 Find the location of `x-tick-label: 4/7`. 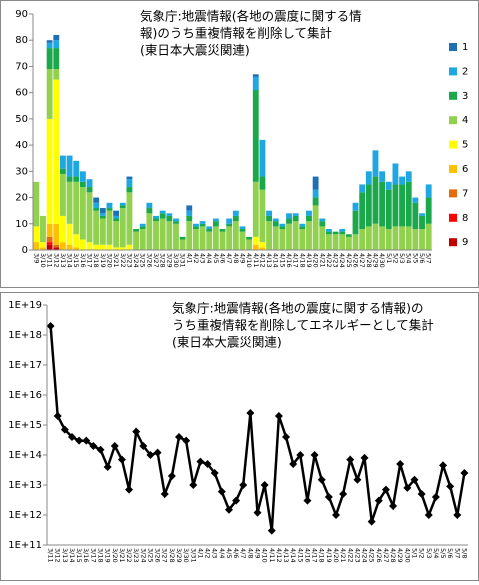

x-tick-label: 4/7 is located at coordinates (229, 258).